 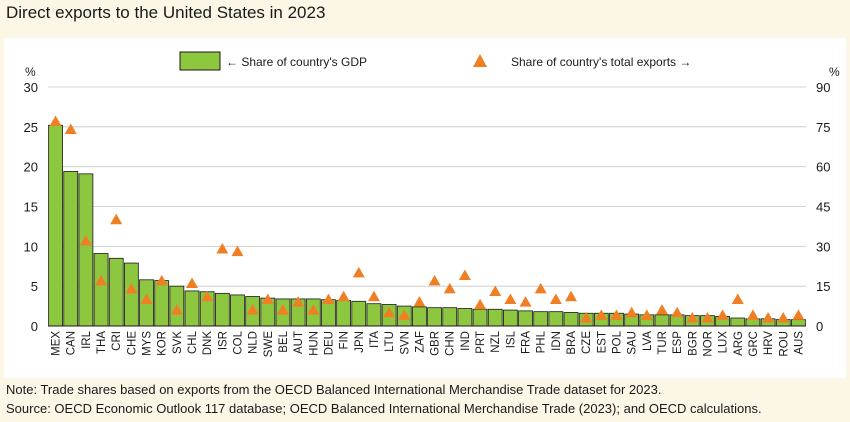 I want to click on marker-cze, so click(x=586, y=317).